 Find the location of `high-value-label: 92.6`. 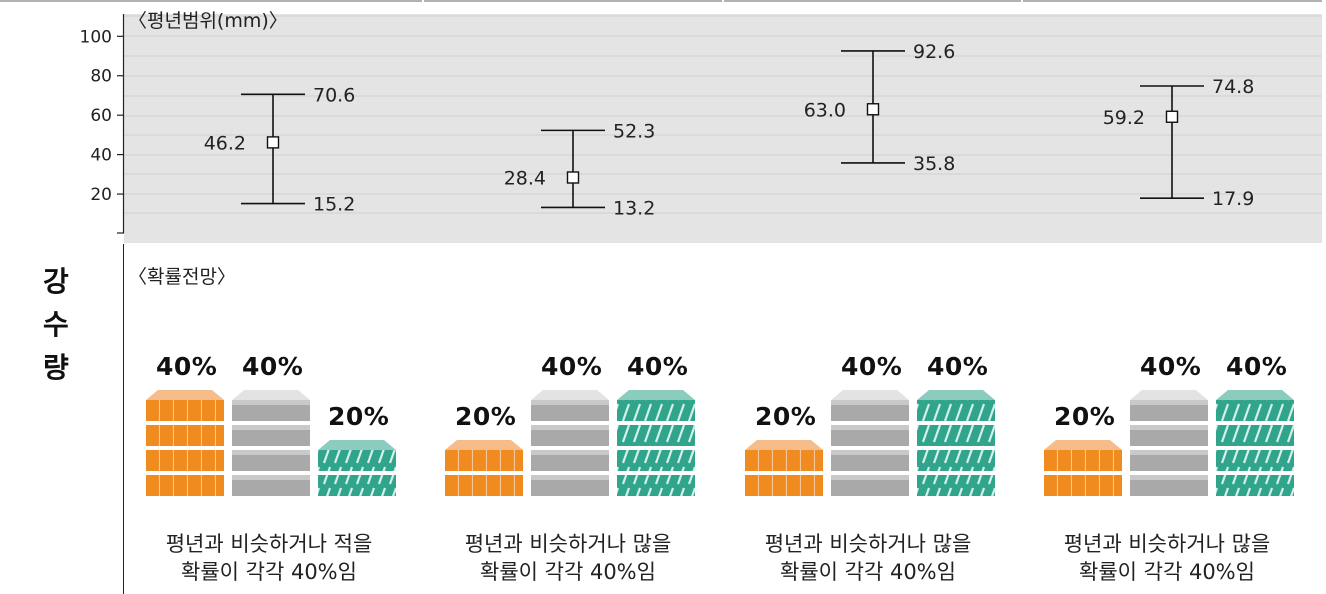

high-value-label: 92.6 is located at coordinates (934, 52).